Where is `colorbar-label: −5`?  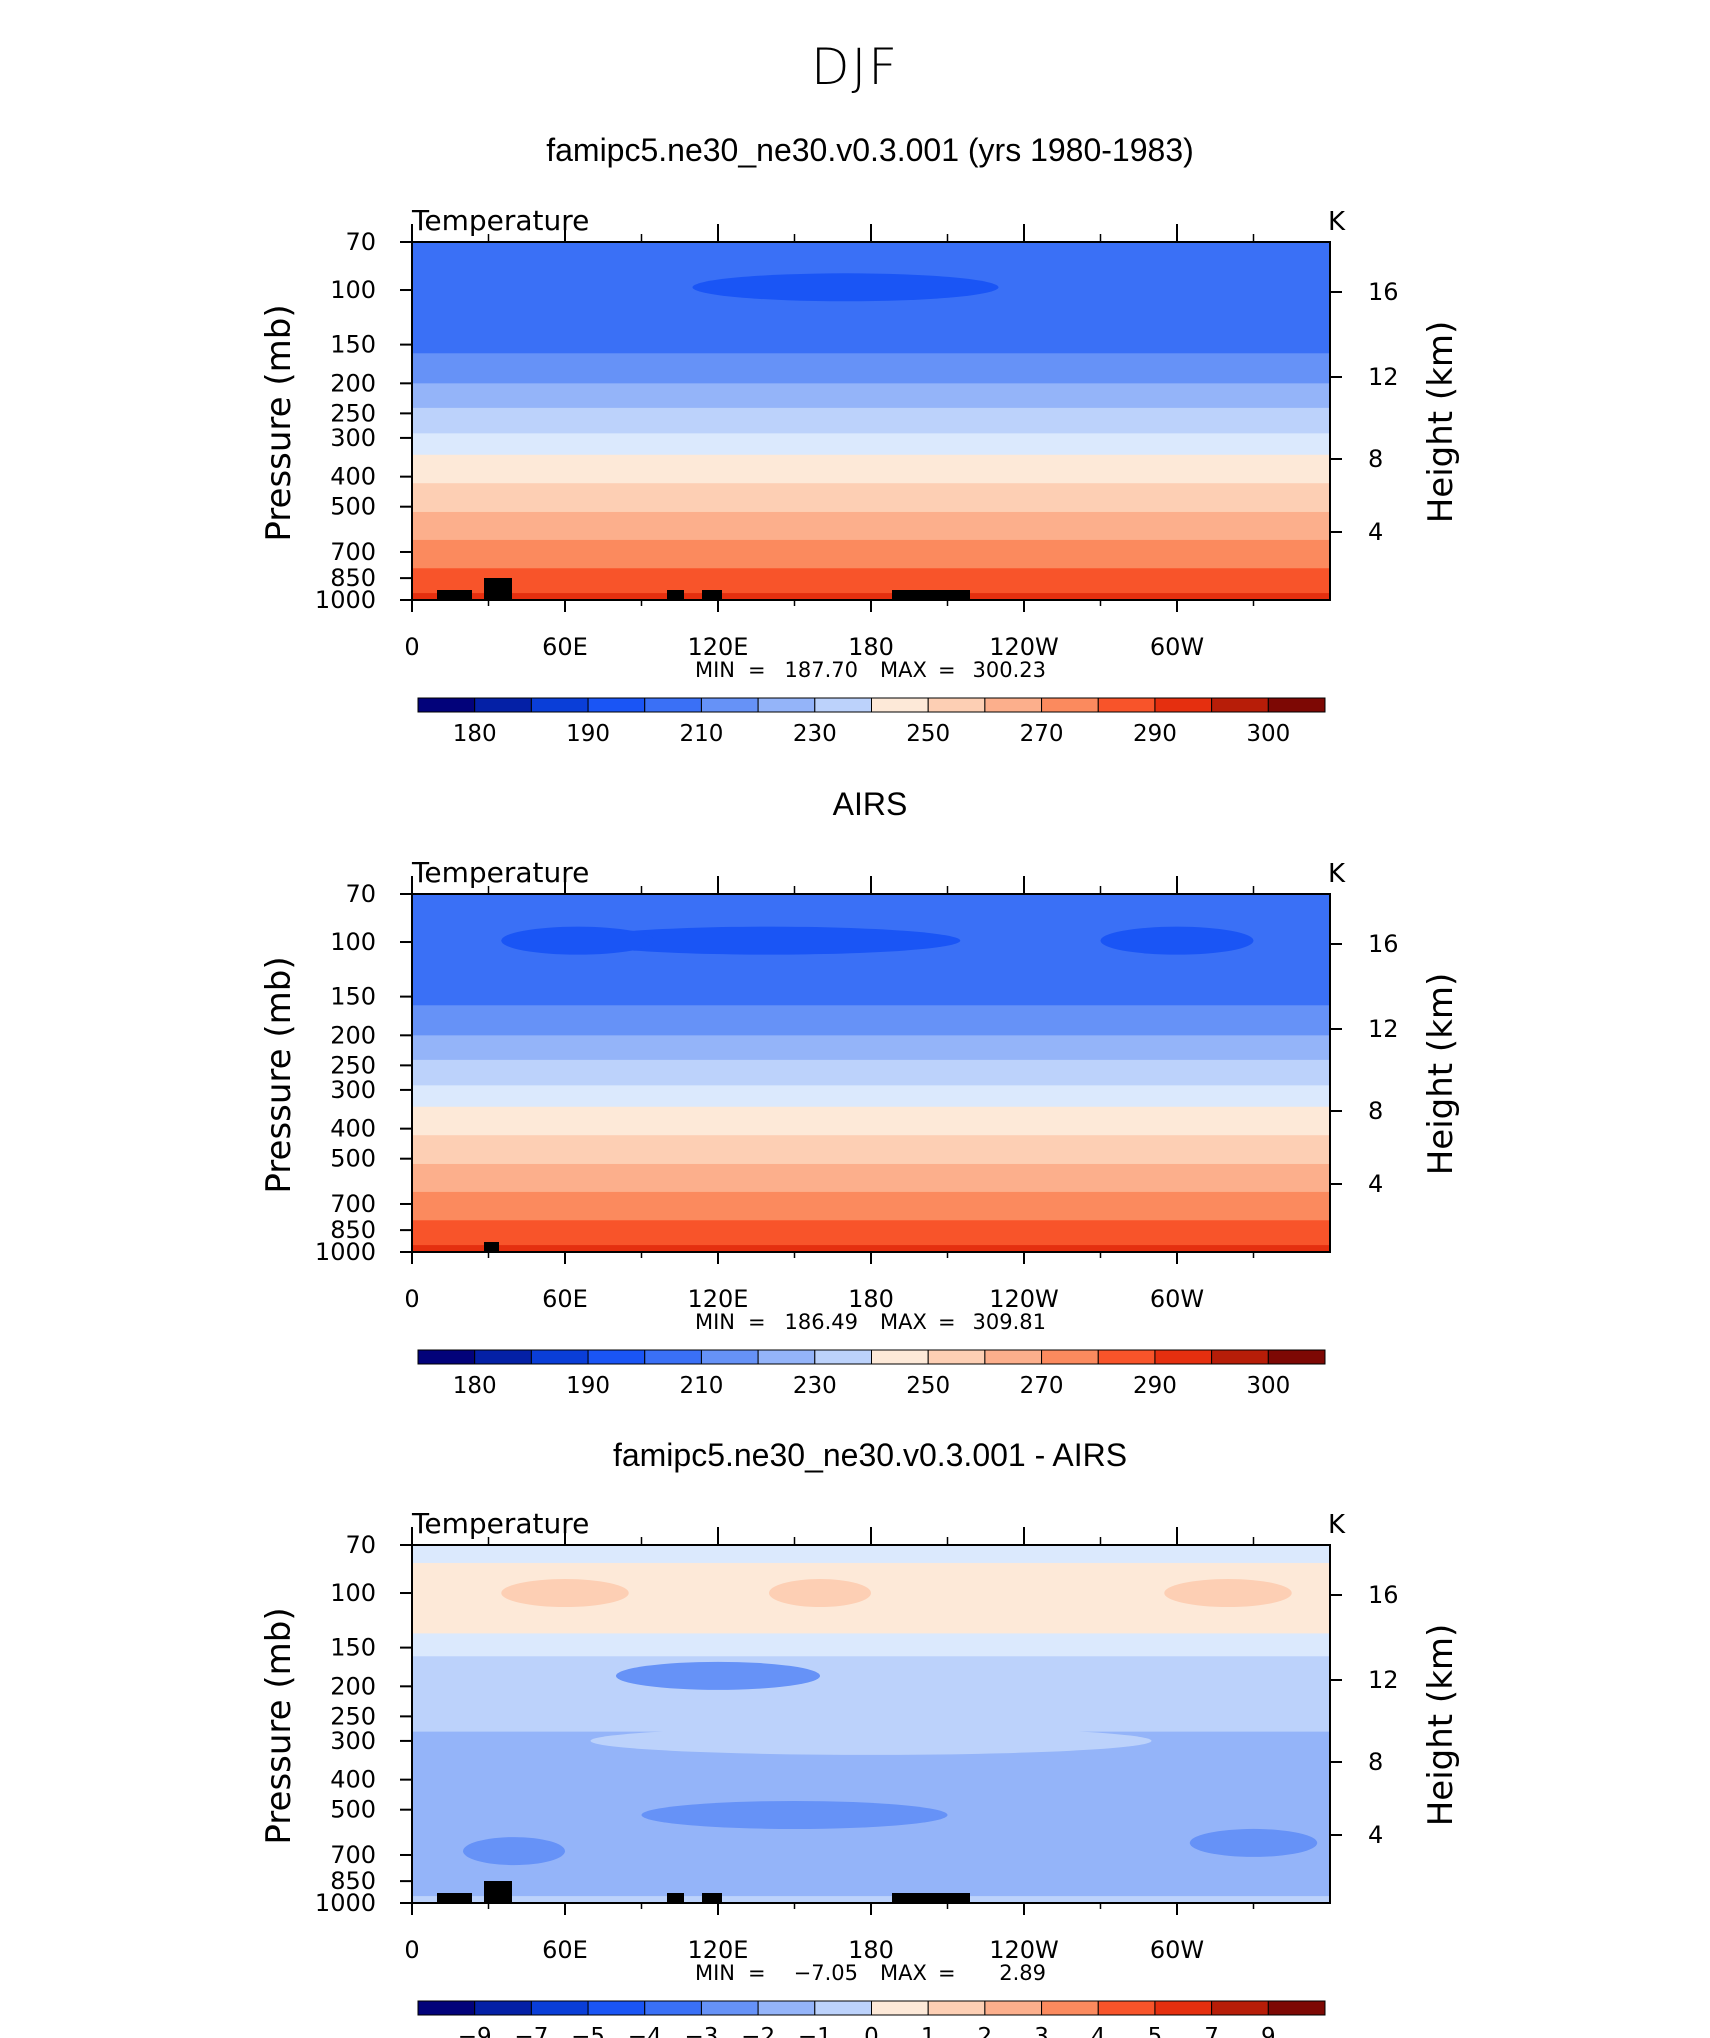
colorbar-label: −5 is located at coordinates (588, 2031).